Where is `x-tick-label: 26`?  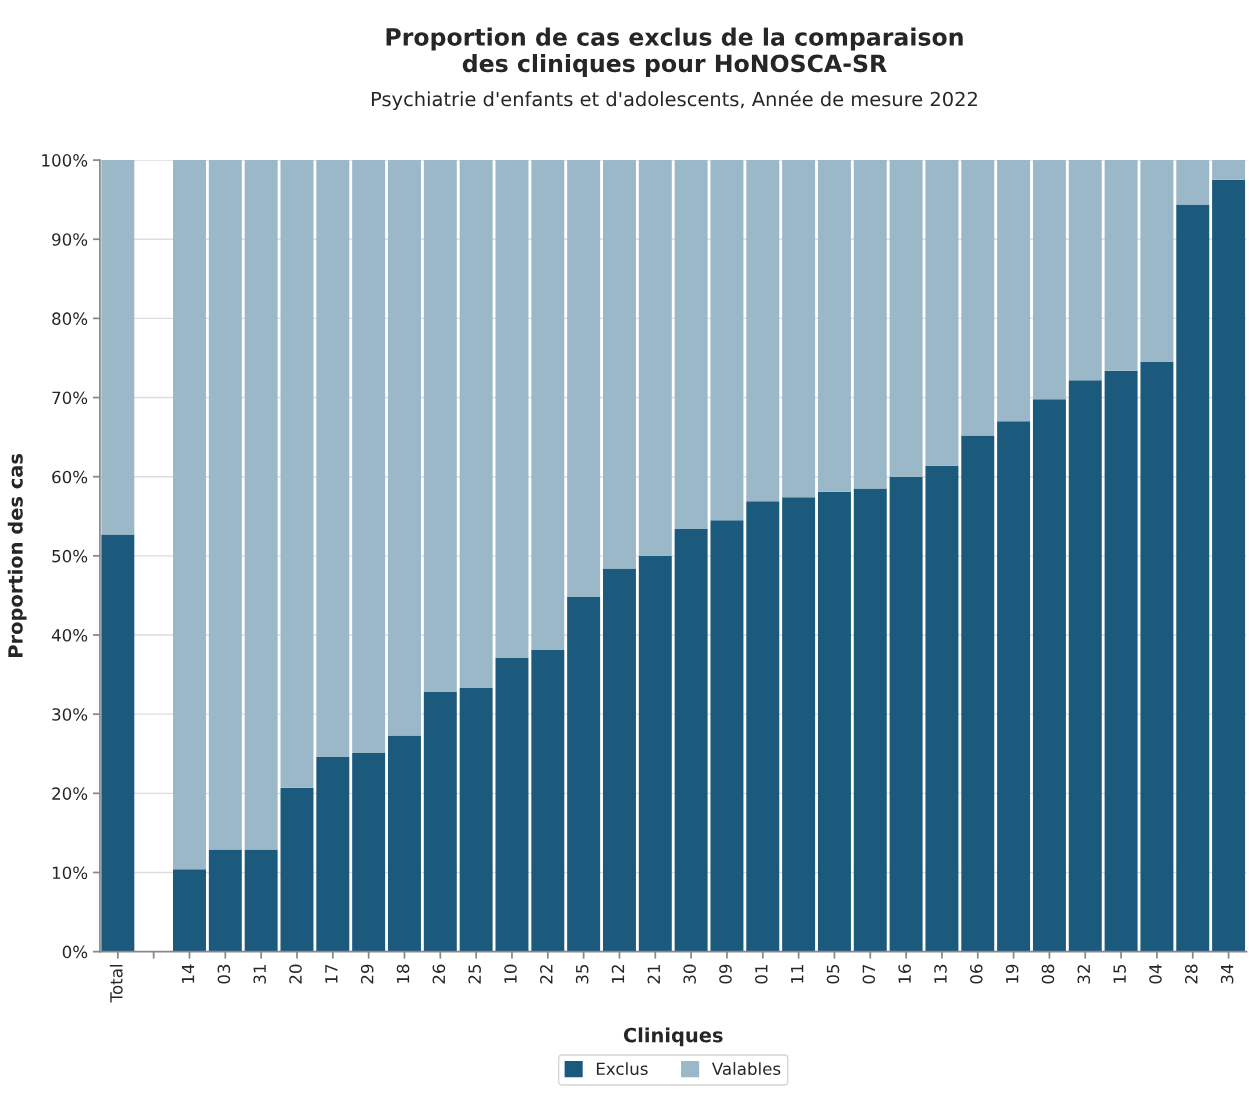
x-tick-label: 26 is located at coordinates (439, 974).